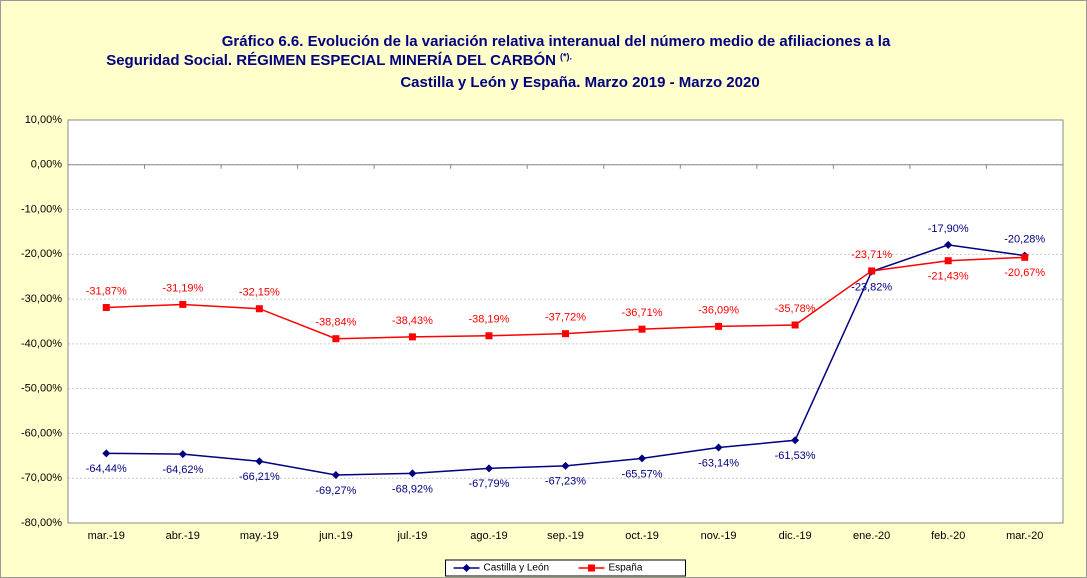  Describe the element at coordinates (106, 536) in the screenshot. I see `x-tick-label: mar.-19` at that location.